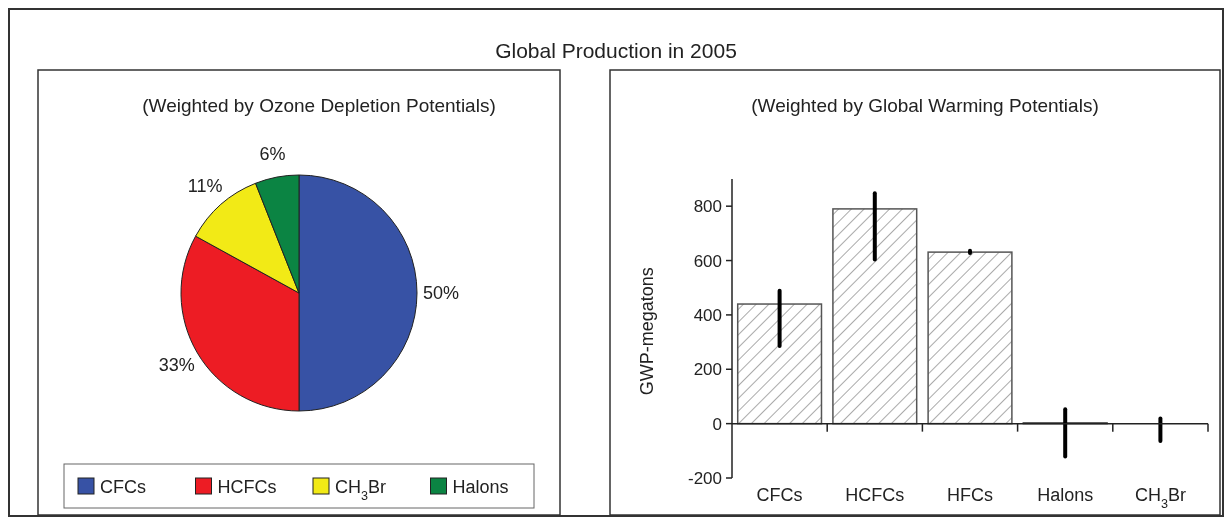  Describe the element at coordinates (319, 105) in the screenshot. I see `chart-subtitle: (Weighted by Ozone Depletion Potentials)` at that location.